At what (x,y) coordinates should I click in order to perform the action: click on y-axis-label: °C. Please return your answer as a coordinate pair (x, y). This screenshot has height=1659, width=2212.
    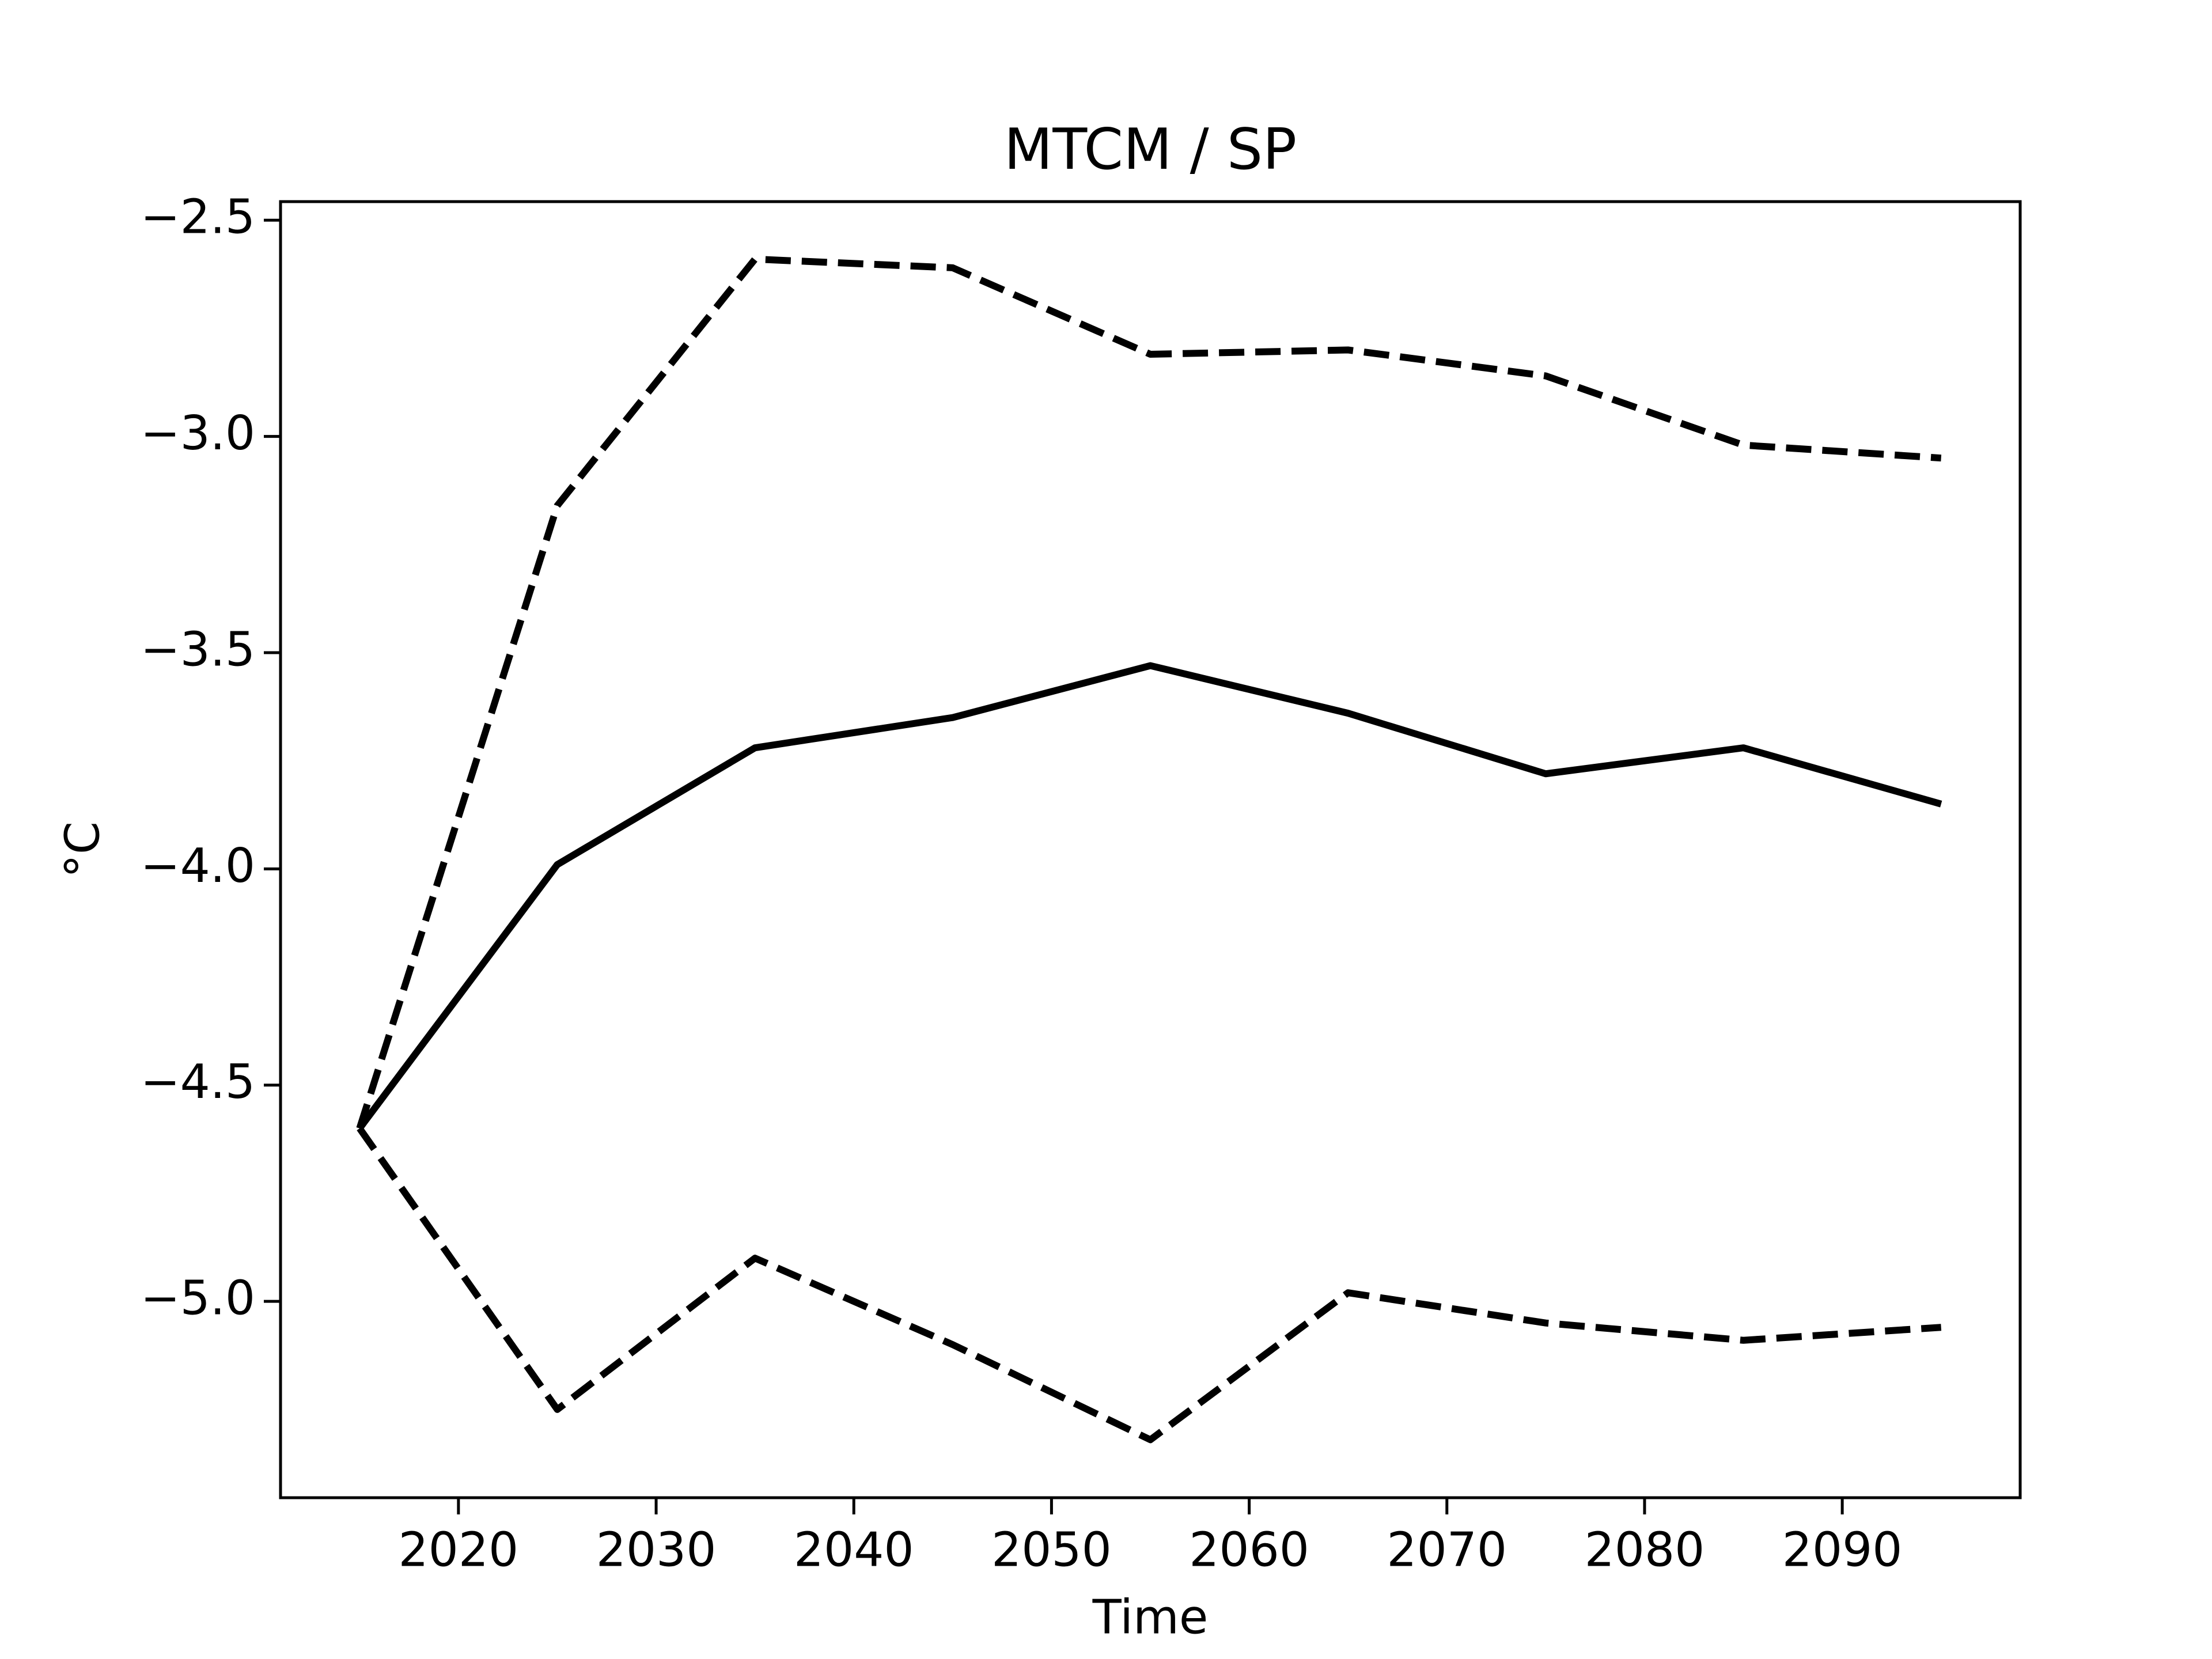
    Looking at the image, I should click on (82, 849).